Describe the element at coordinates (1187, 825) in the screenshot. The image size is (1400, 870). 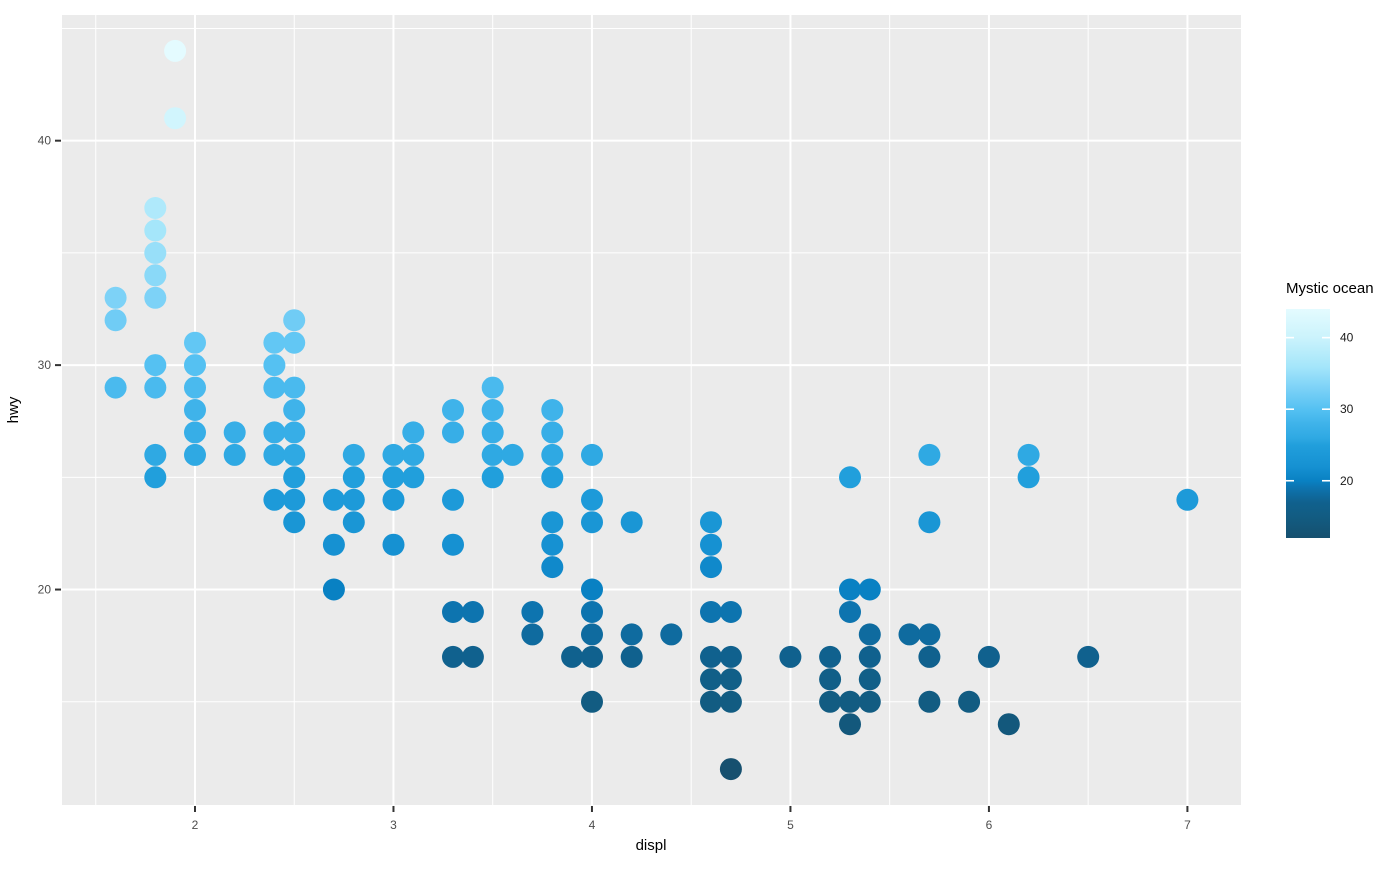
I see `x-tick-label: 7` at that location.